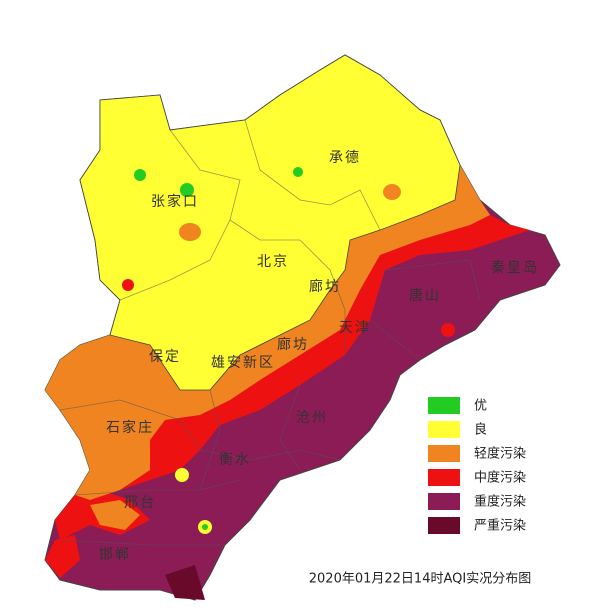 This screenshot has height=615, width=589. Describe the element at coordinates (420, 579) in the screenshot. I see `map-caption: 2020年01月22日14时AQI实况分布图` at that location.